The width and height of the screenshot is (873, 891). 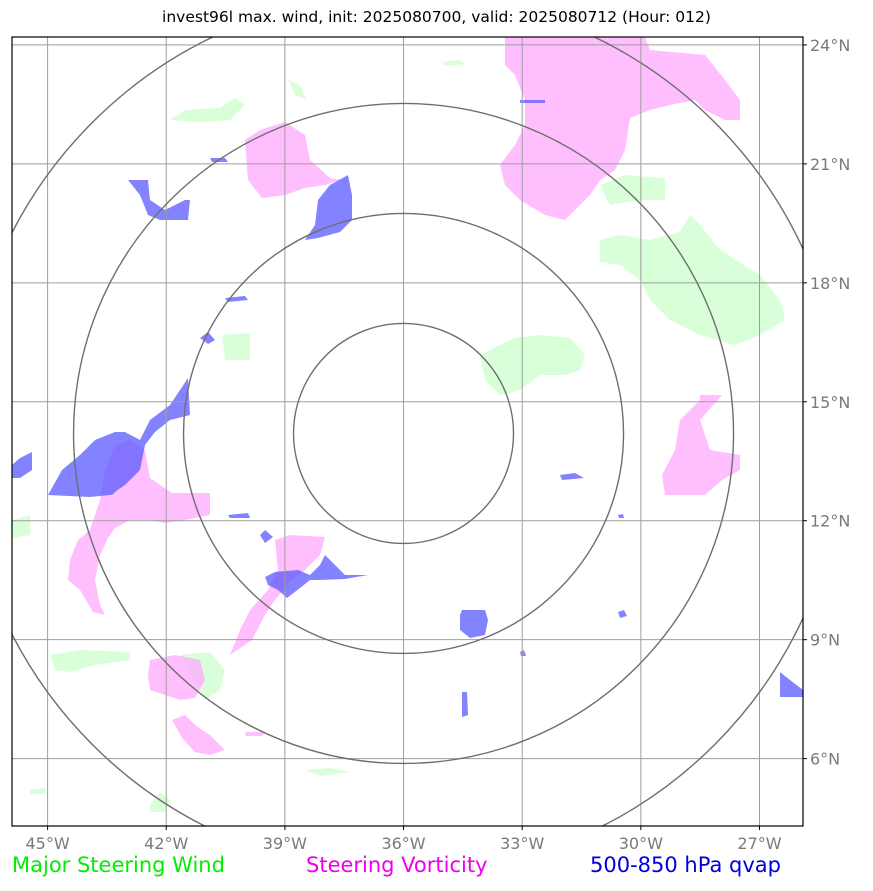 What do you see at coordinates (403, 843) in the screenshot?
I see `tick-label-lon-3: 36°W` at bounding box center [403, 843].